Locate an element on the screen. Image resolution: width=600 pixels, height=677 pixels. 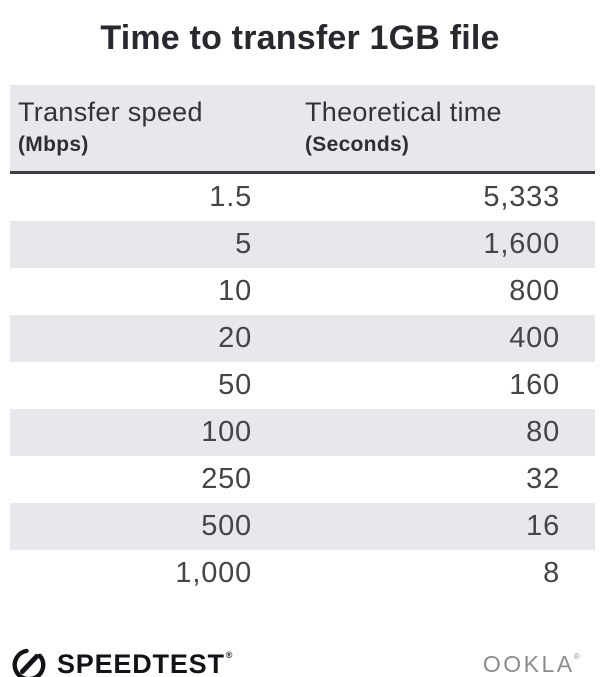
speed-value: 10 is located at coordinates (235, 291).